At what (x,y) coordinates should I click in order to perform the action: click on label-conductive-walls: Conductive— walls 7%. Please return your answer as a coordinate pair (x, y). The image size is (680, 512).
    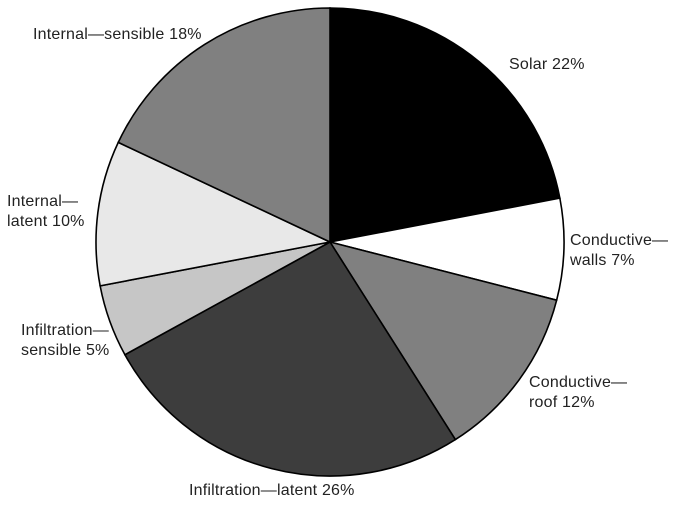
    Looking at the image, I should click on (619, 250).